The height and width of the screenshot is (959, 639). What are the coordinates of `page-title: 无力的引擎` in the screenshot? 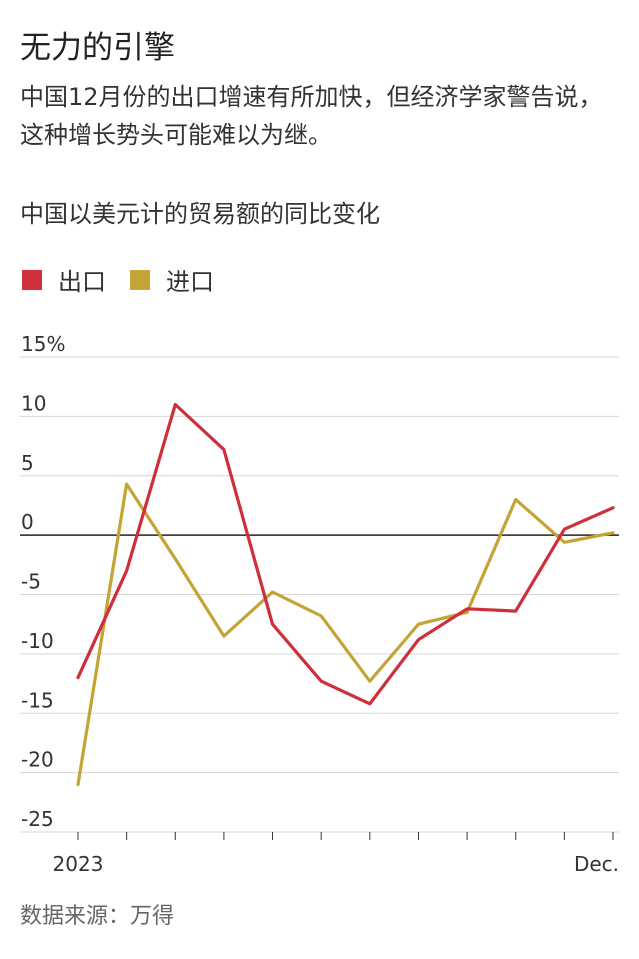 It's located at (97, 48).